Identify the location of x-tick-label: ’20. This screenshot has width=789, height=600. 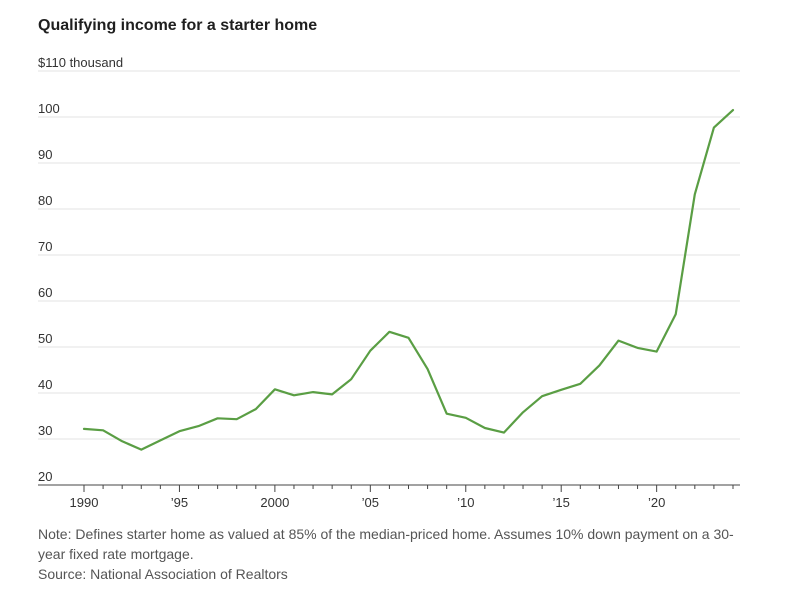
(656, 502).